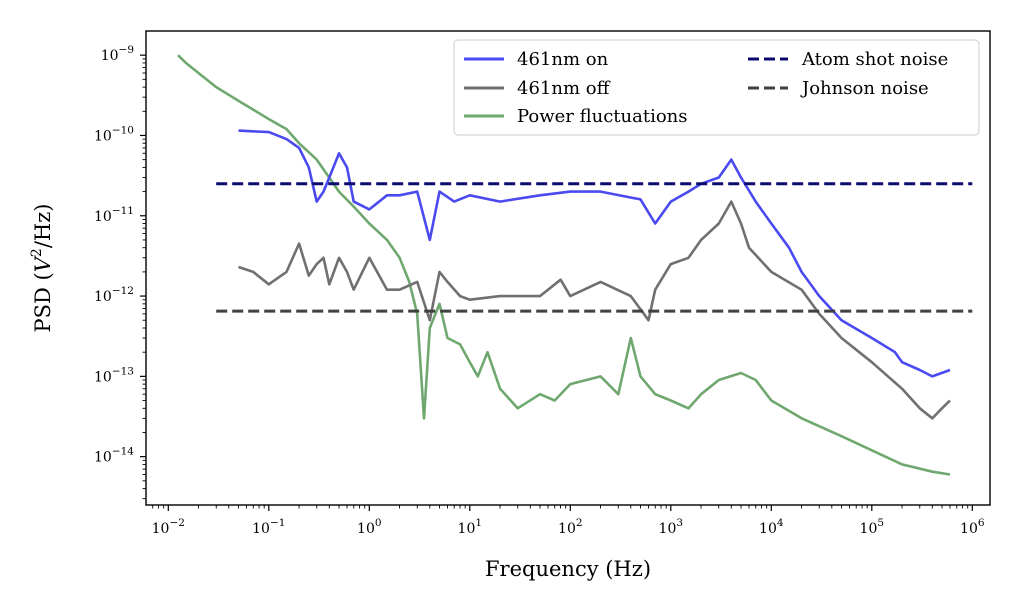  I want to click on tick-label: 10⁻¹¹, so click(114, 215).